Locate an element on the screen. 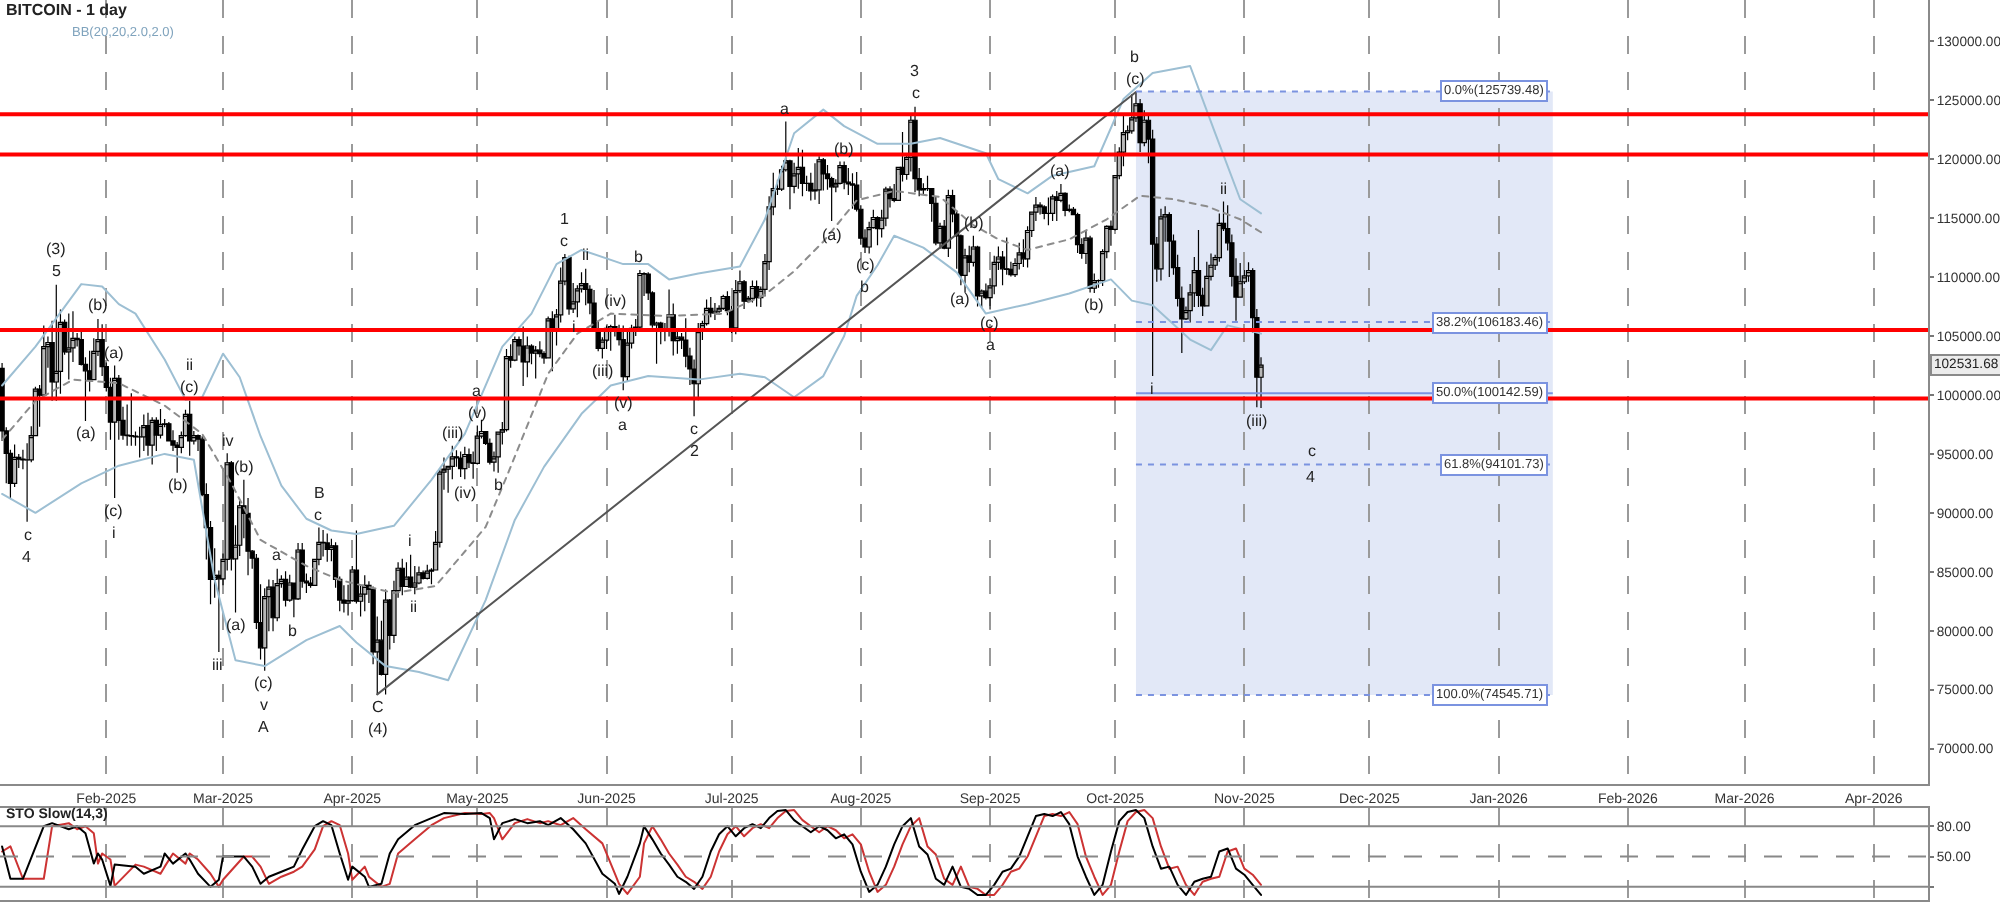 This screenshot has height=902, width=2000. annotation: v is located at coordinates (264, 705).